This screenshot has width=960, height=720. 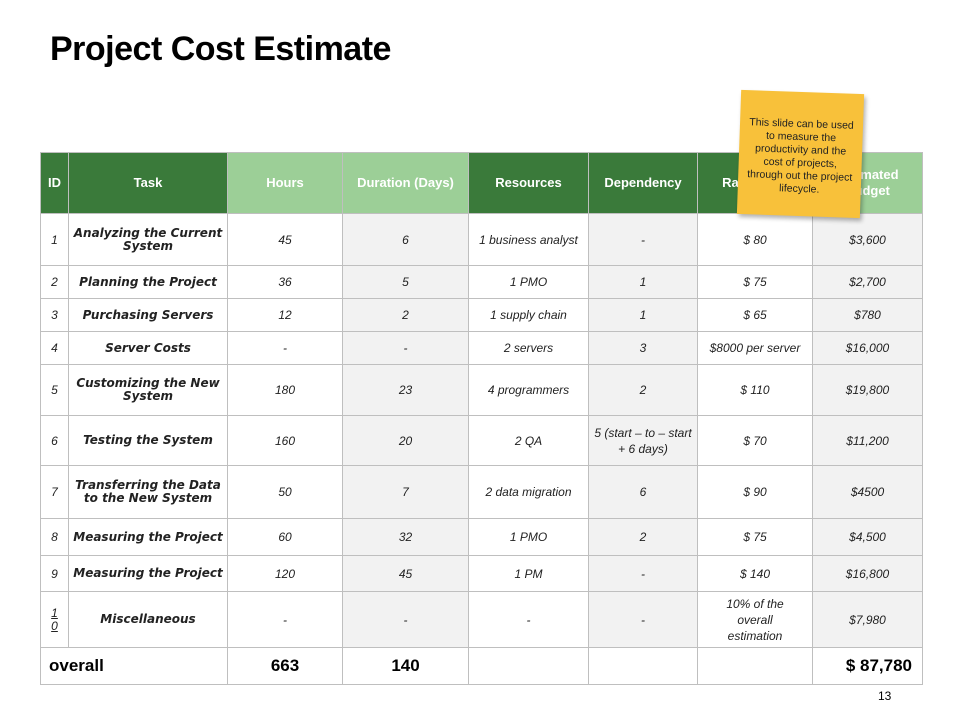 I want to click on cell-budget: $780, so click(x=867, y=315).